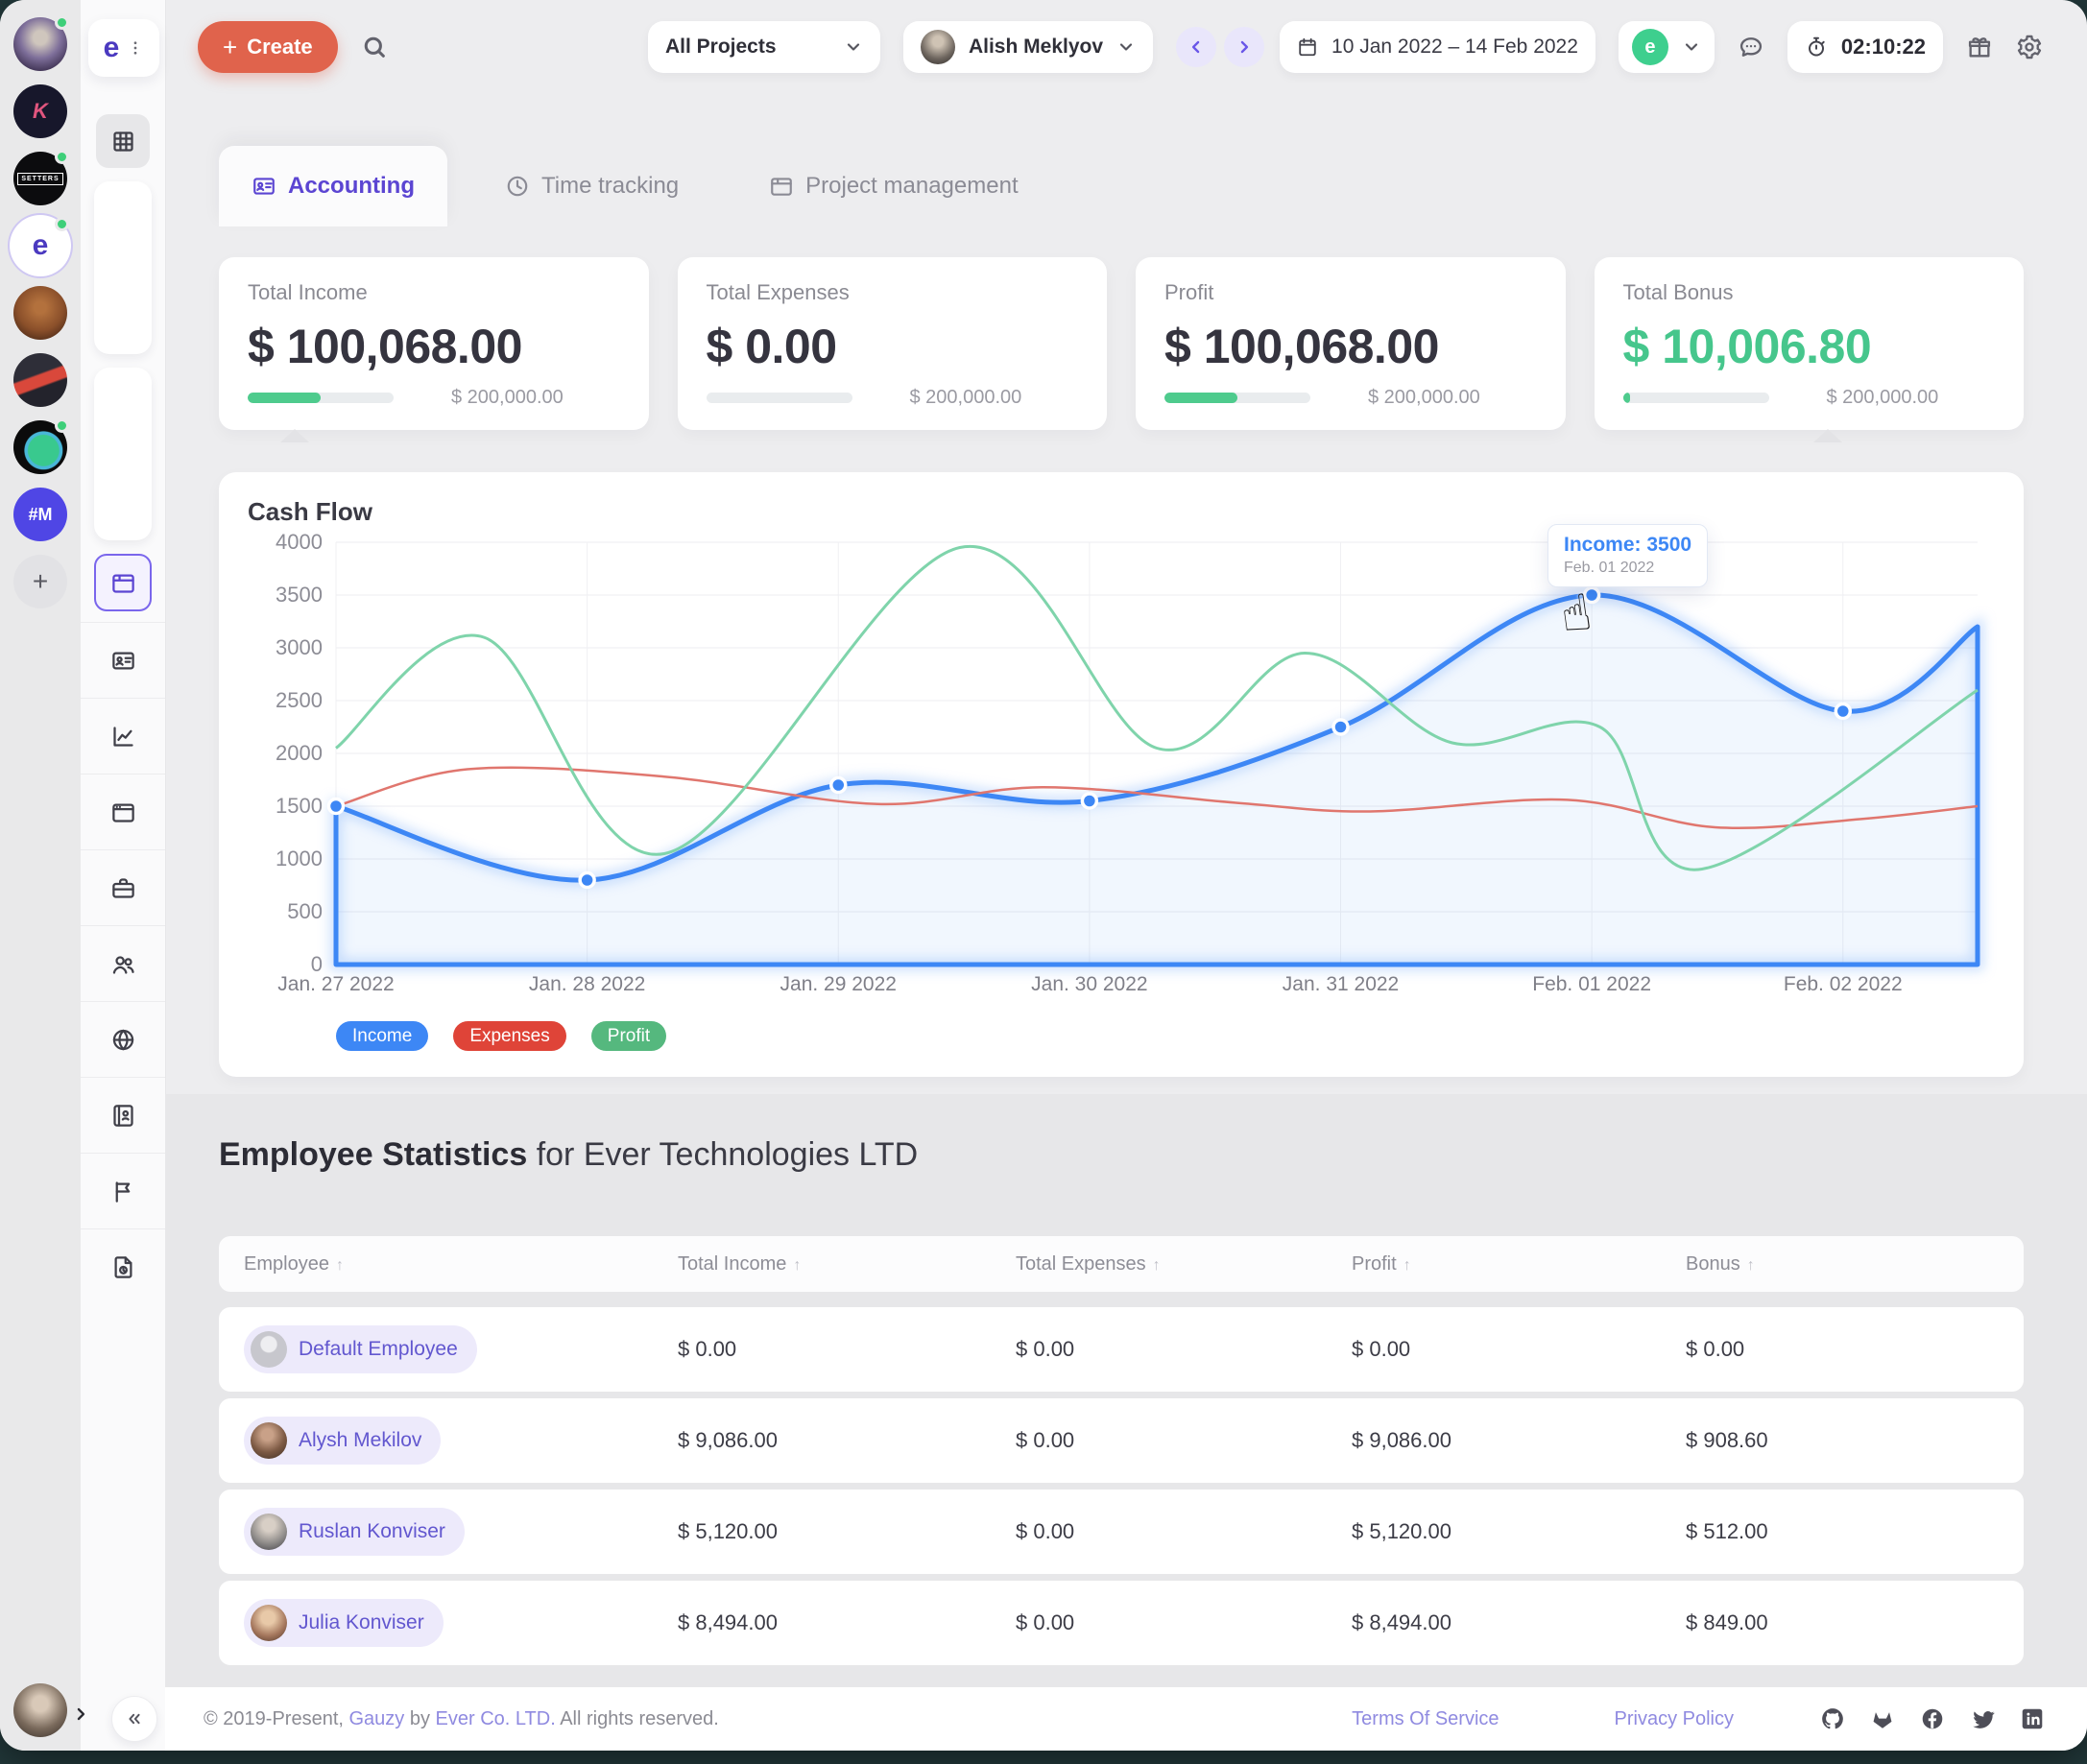  Describe the element at coordinates (123, 704) in the screenshot. I see `module-icon-list` at that location.